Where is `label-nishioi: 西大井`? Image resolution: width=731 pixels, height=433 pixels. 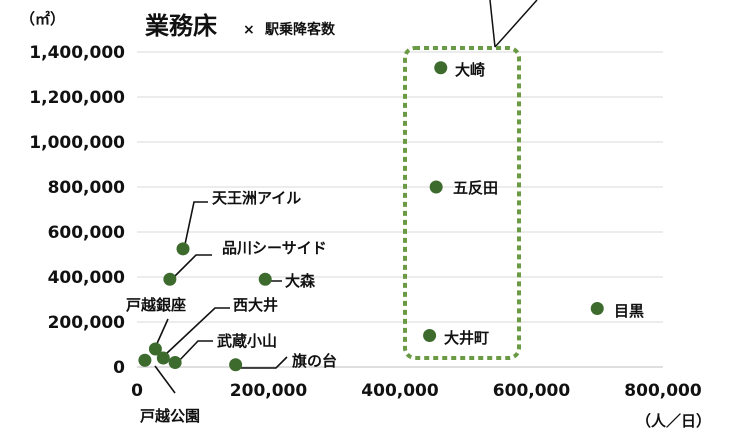 label-nishioi: 西大井 is located at coordinates (255, 305).